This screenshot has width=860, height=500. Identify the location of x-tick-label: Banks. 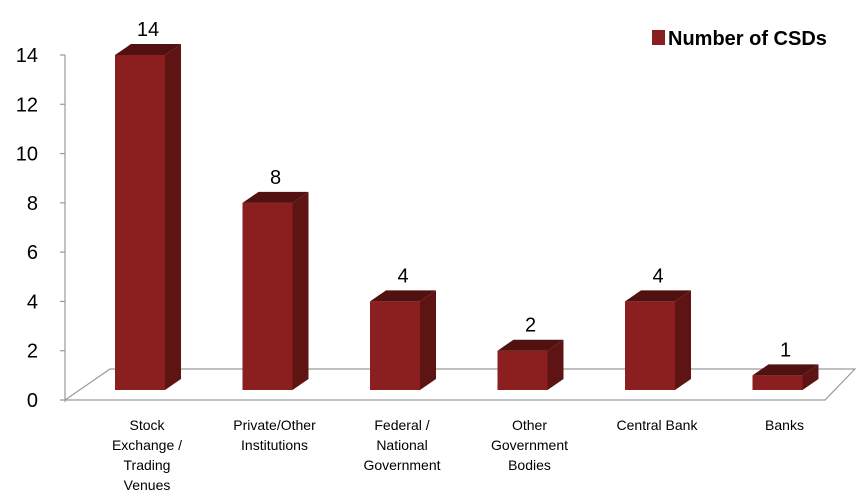
(784, 425).